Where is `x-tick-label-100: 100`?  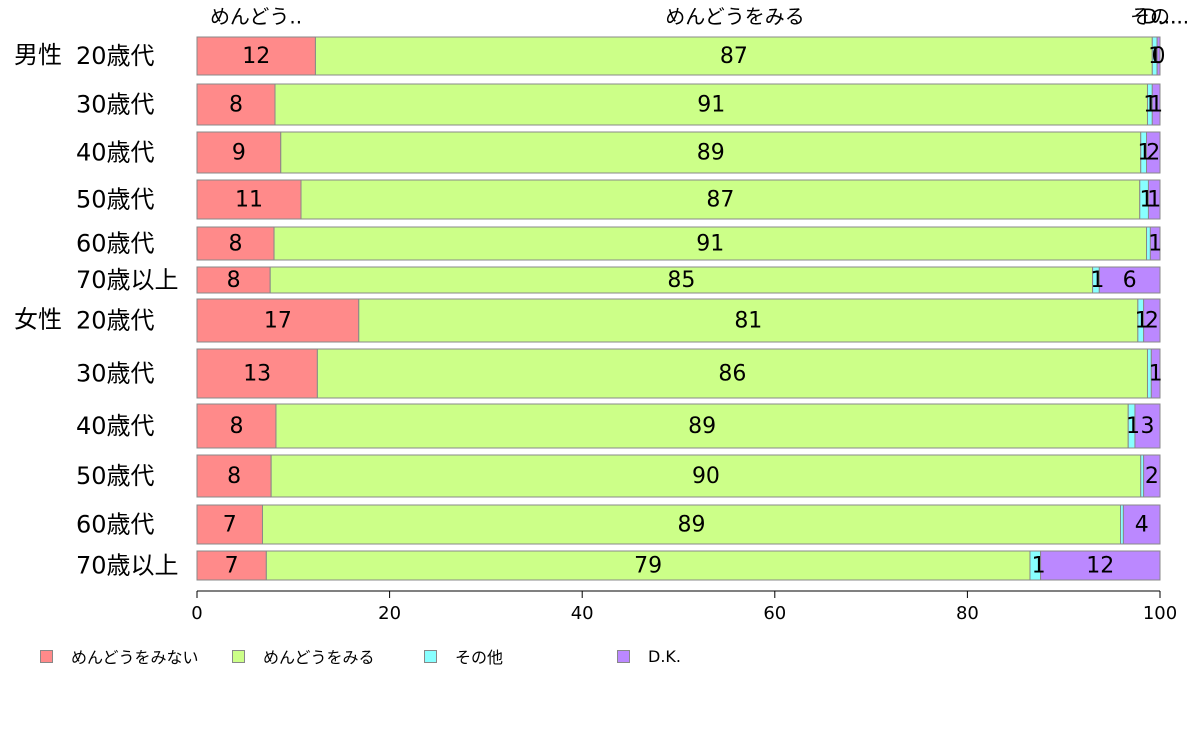
x-tick-label-100: 100 is located at coordinates (1160, 613).